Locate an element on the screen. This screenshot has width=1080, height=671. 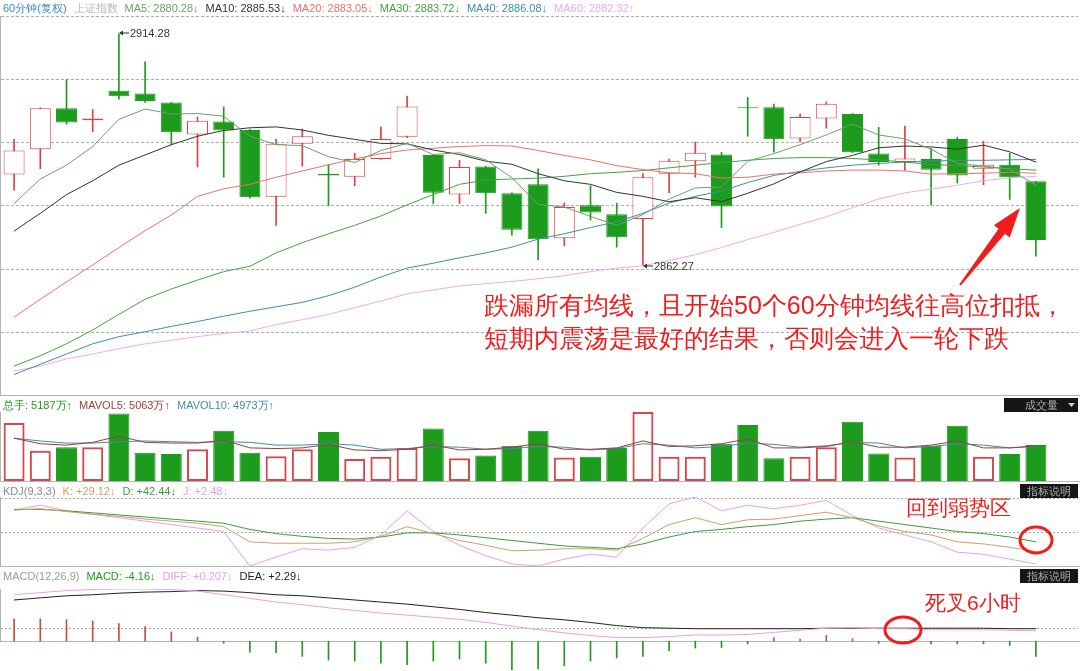
text: MA30: 2883.72↓ is located at coordinates (419, 8).